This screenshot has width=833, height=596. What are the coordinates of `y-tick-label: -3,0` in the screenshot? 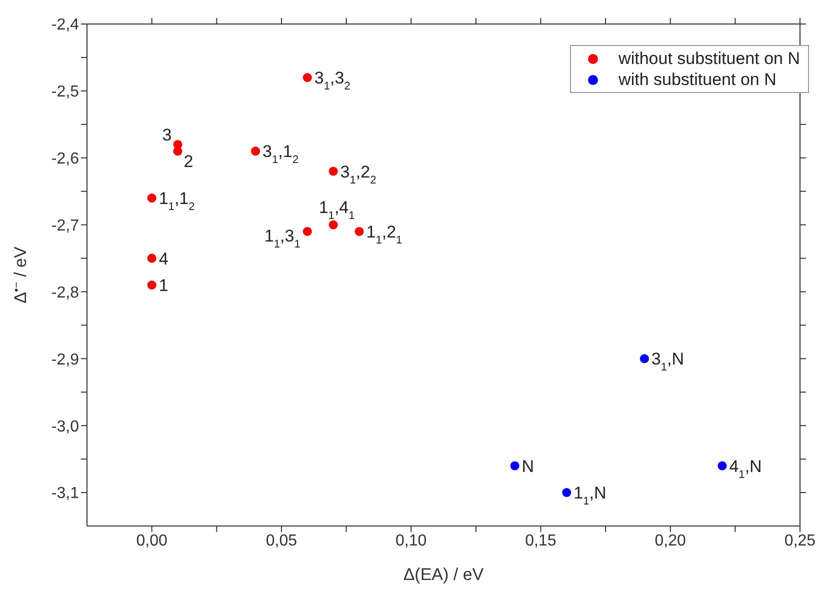 It's located at (65, 427).